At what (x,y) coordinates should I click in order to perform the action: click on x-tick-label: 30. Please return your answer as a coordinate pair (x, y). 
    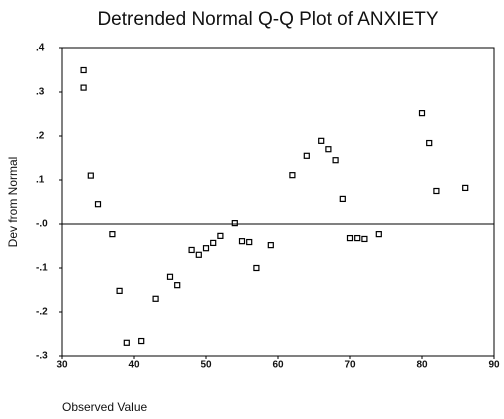
    Looking at the image, I should click on (62, 365).